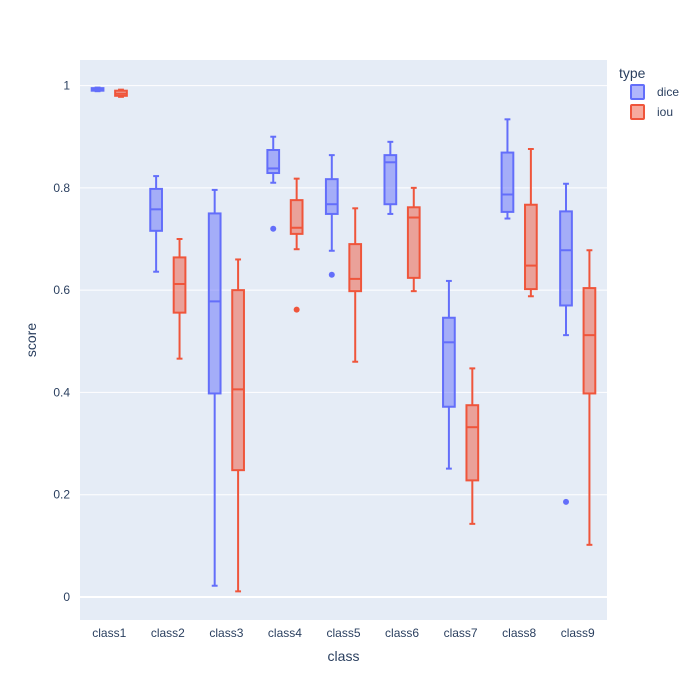  I want to click on x-axis-title: class, so click(344, 656).